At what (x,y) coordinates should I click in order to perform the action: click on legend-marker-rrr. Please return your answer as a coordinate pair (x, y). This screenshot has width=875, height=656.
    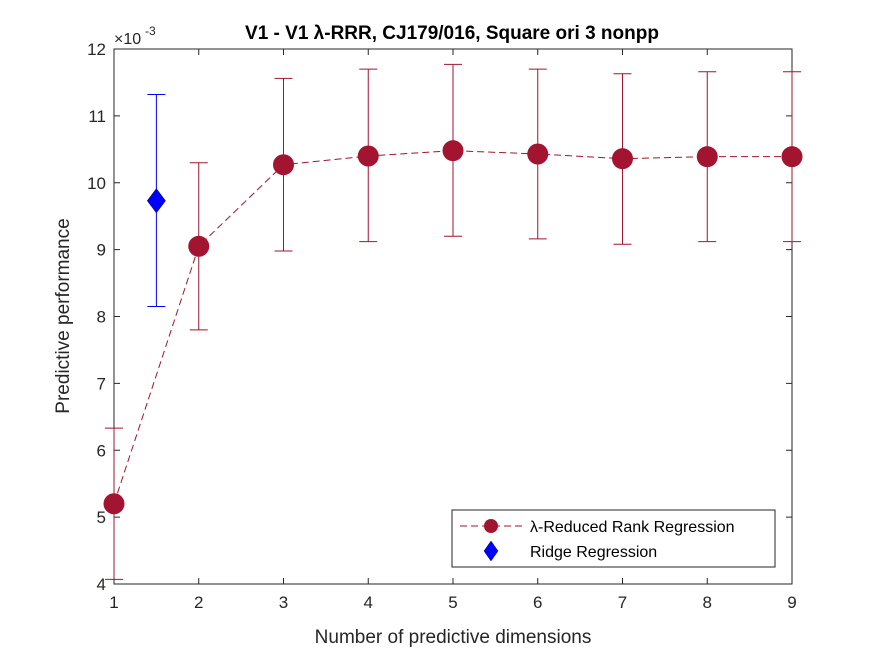
    Looking at the image, I should click on (491, 526).